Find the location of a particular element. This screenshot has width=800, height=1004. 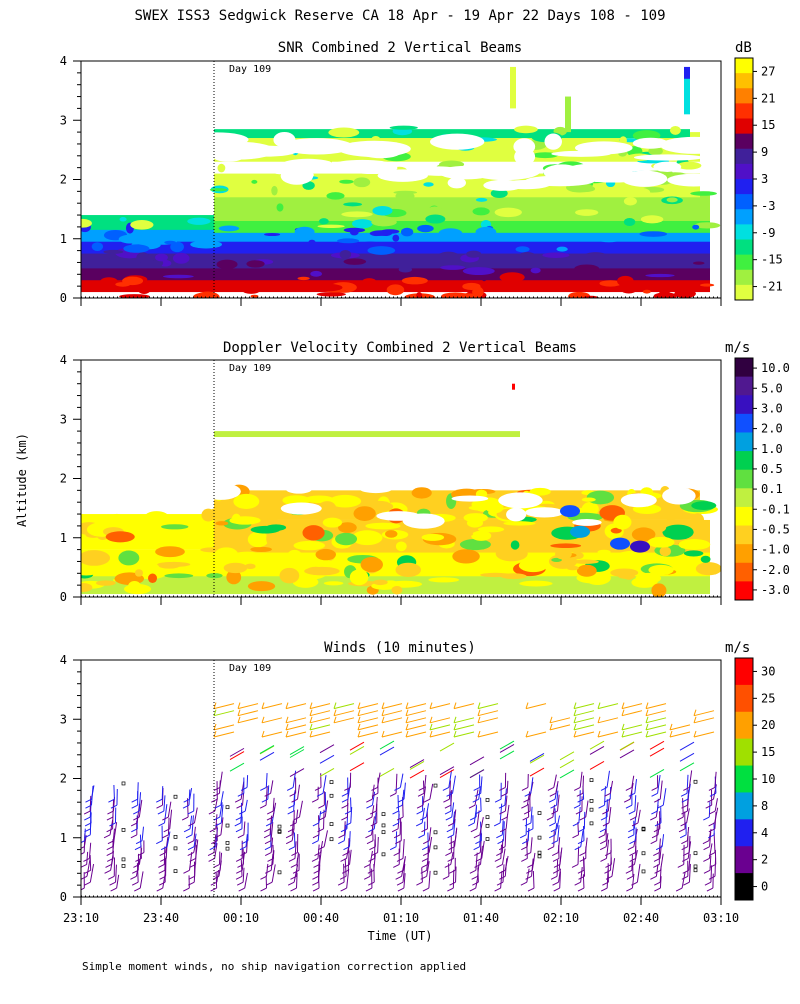

colorbar-label: 2.0 is located at coordinates (772, 429).